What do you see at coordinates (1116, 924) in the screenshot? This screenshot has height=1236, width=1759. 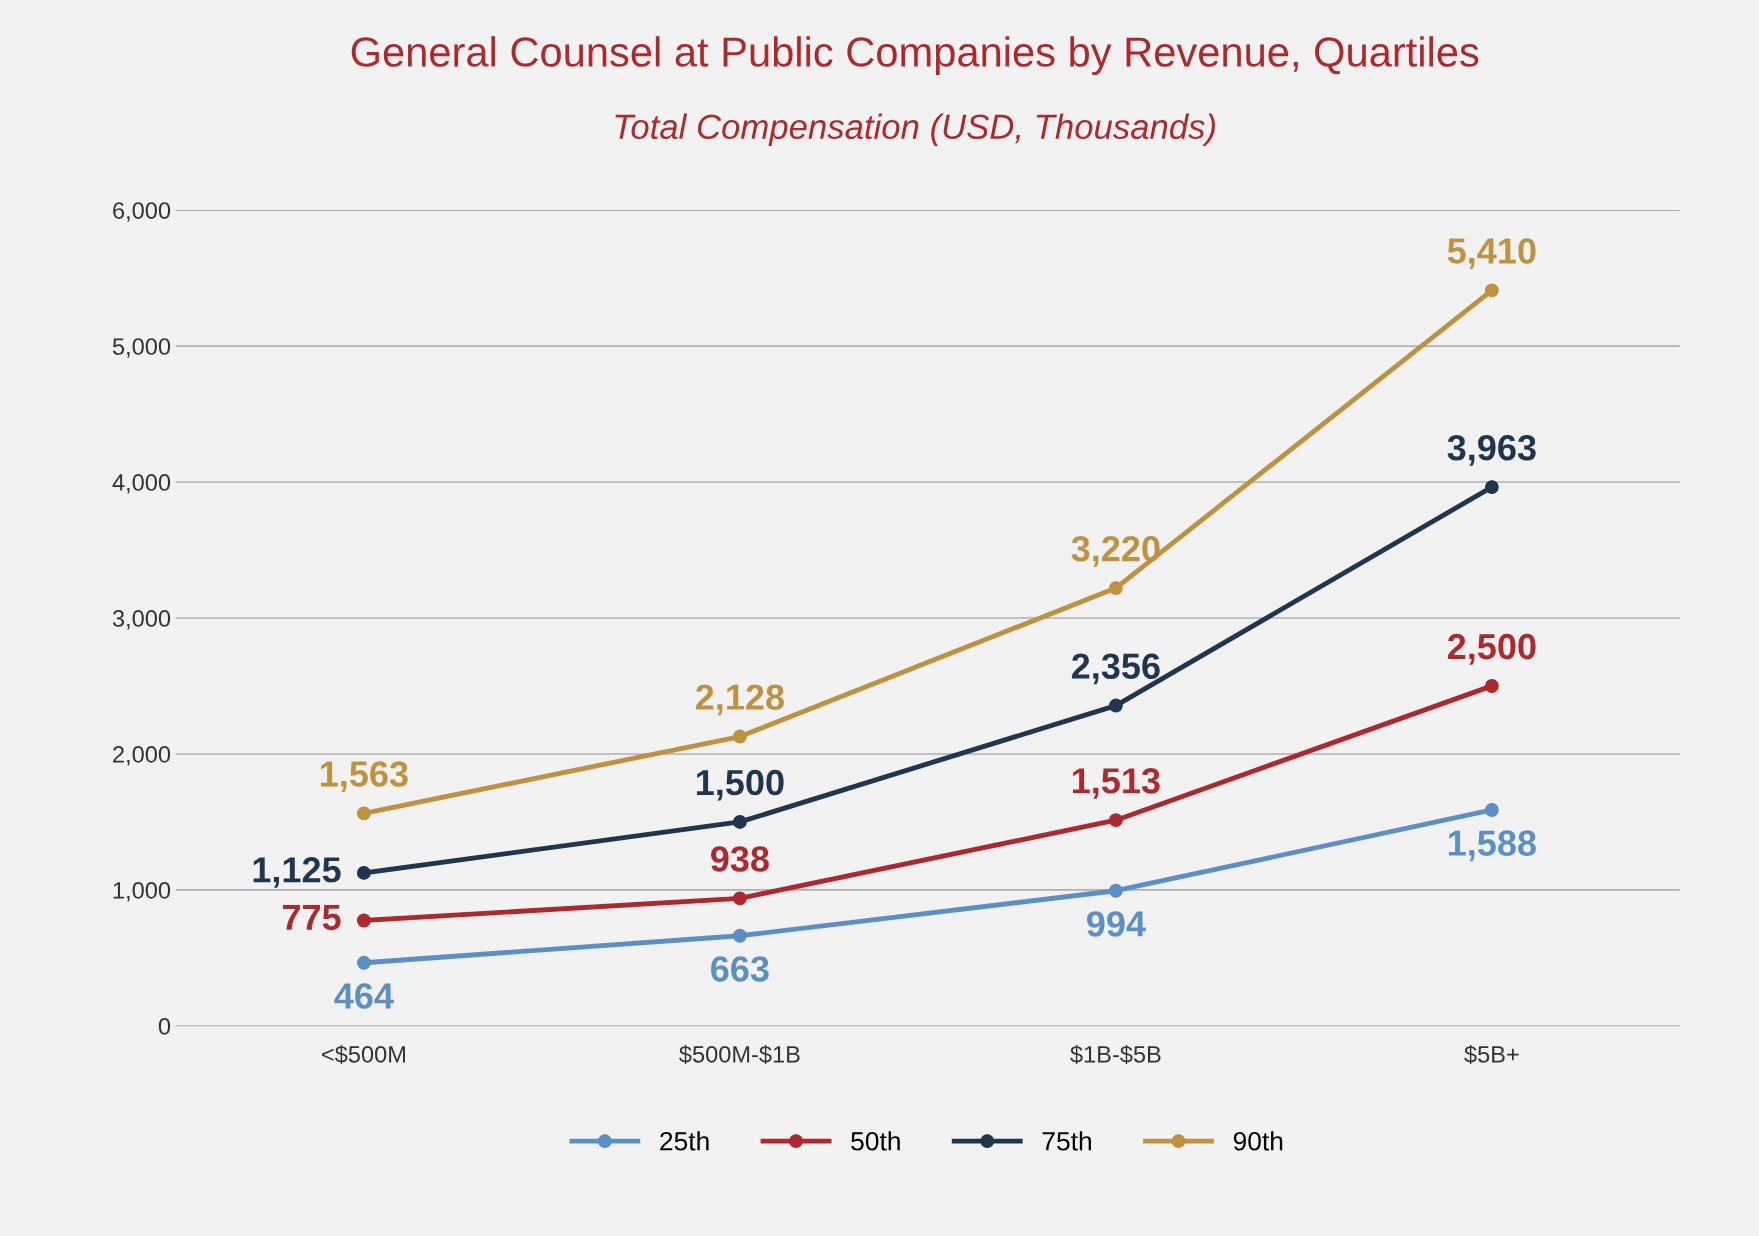 I see `data-label: 994` at bounding box center [1116, 924].